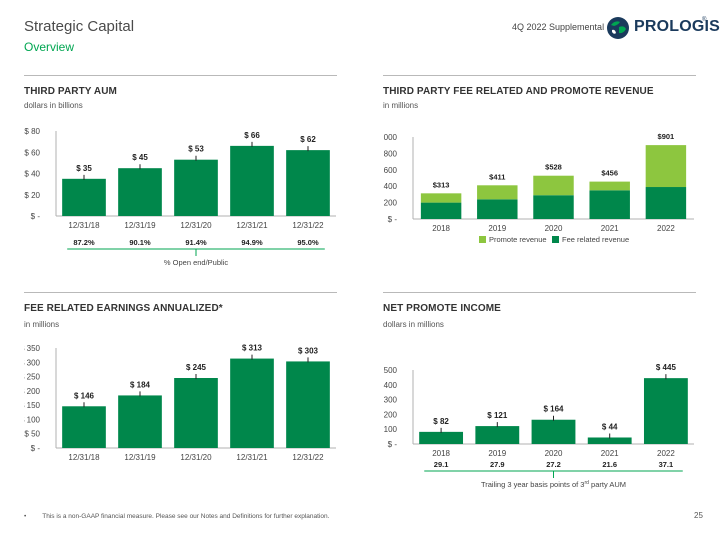 The width and height of the screenshot is (720, 540). Describe the element at coordinates (497, 228) in the screenshot. I see `x-tick-label: 2019` at that location.